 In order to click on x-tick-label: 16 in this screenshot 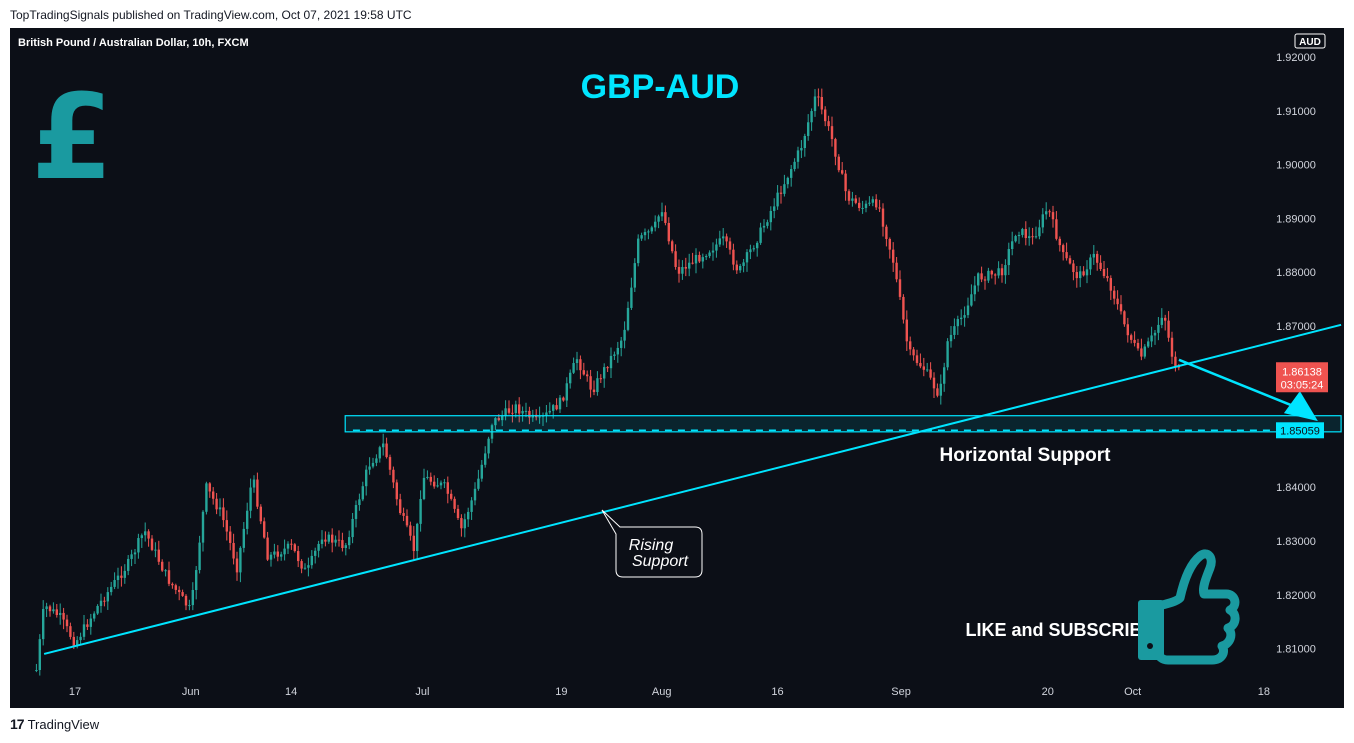, I will do `click(777, 692)`.